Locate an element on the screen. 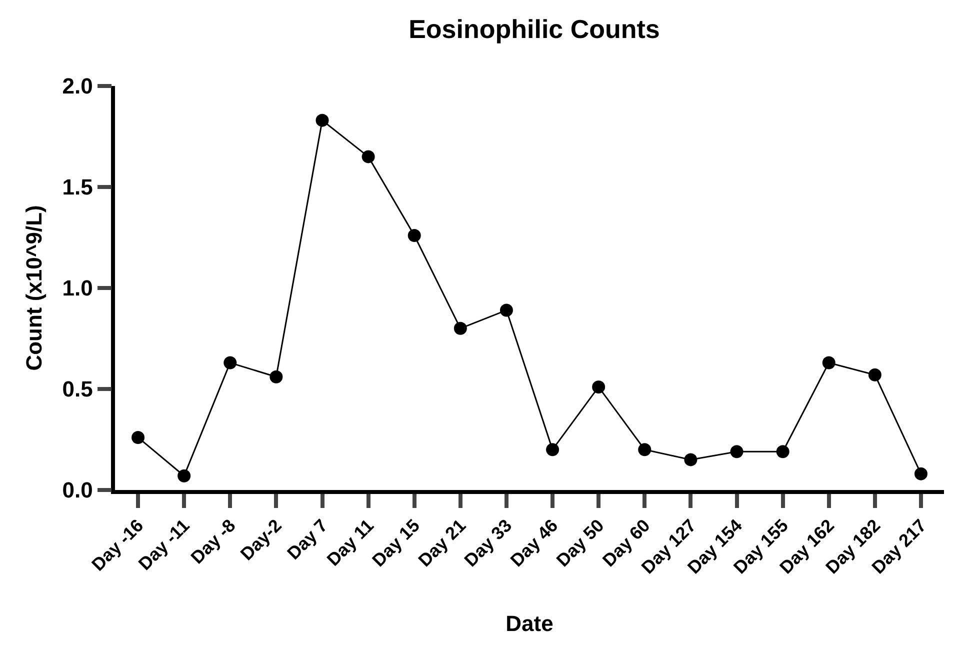 Image resolution: width=954 pixels, height=652 pixels. y-tick-label: 0.0 is located at coordinates (77, 490).